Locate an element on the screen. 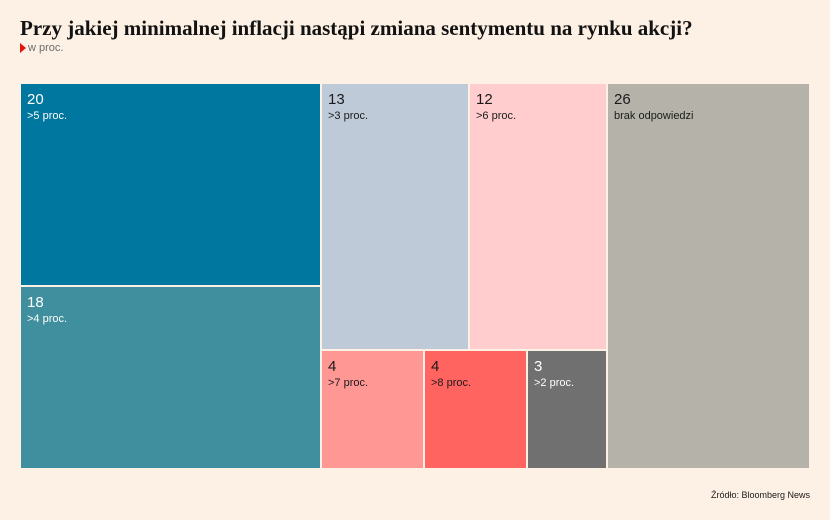 This screenshot has height=520, width=830. treemap-tile-2-proc: 3 >2 proc. is located at coordinates (567, 409).